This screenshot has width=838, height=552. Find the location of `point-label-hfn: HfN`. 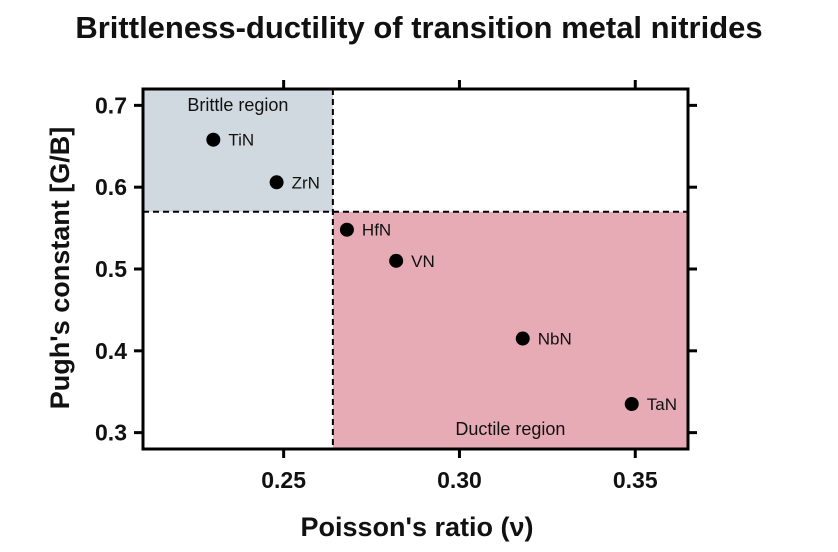

point-label-hfn: HfN is located at coordinates (376, 230).